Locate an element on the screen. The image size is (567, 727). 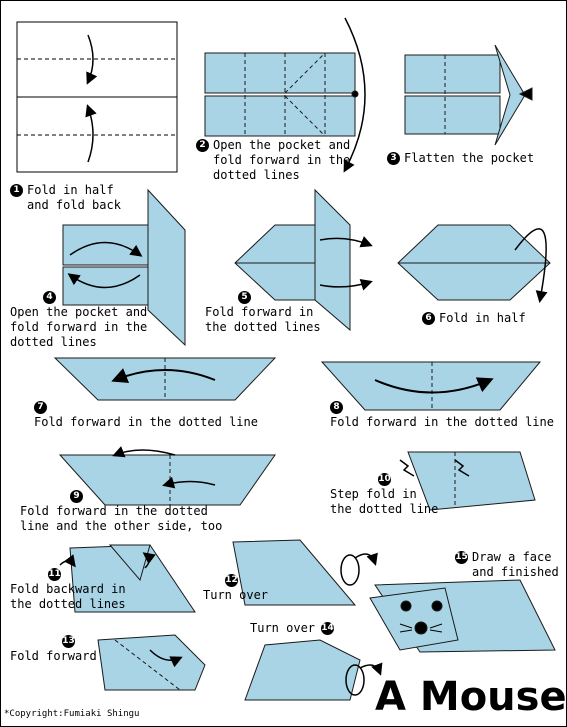
step7-label: 7 Fold forward in the dotted line is located at coordinates (146, 415).